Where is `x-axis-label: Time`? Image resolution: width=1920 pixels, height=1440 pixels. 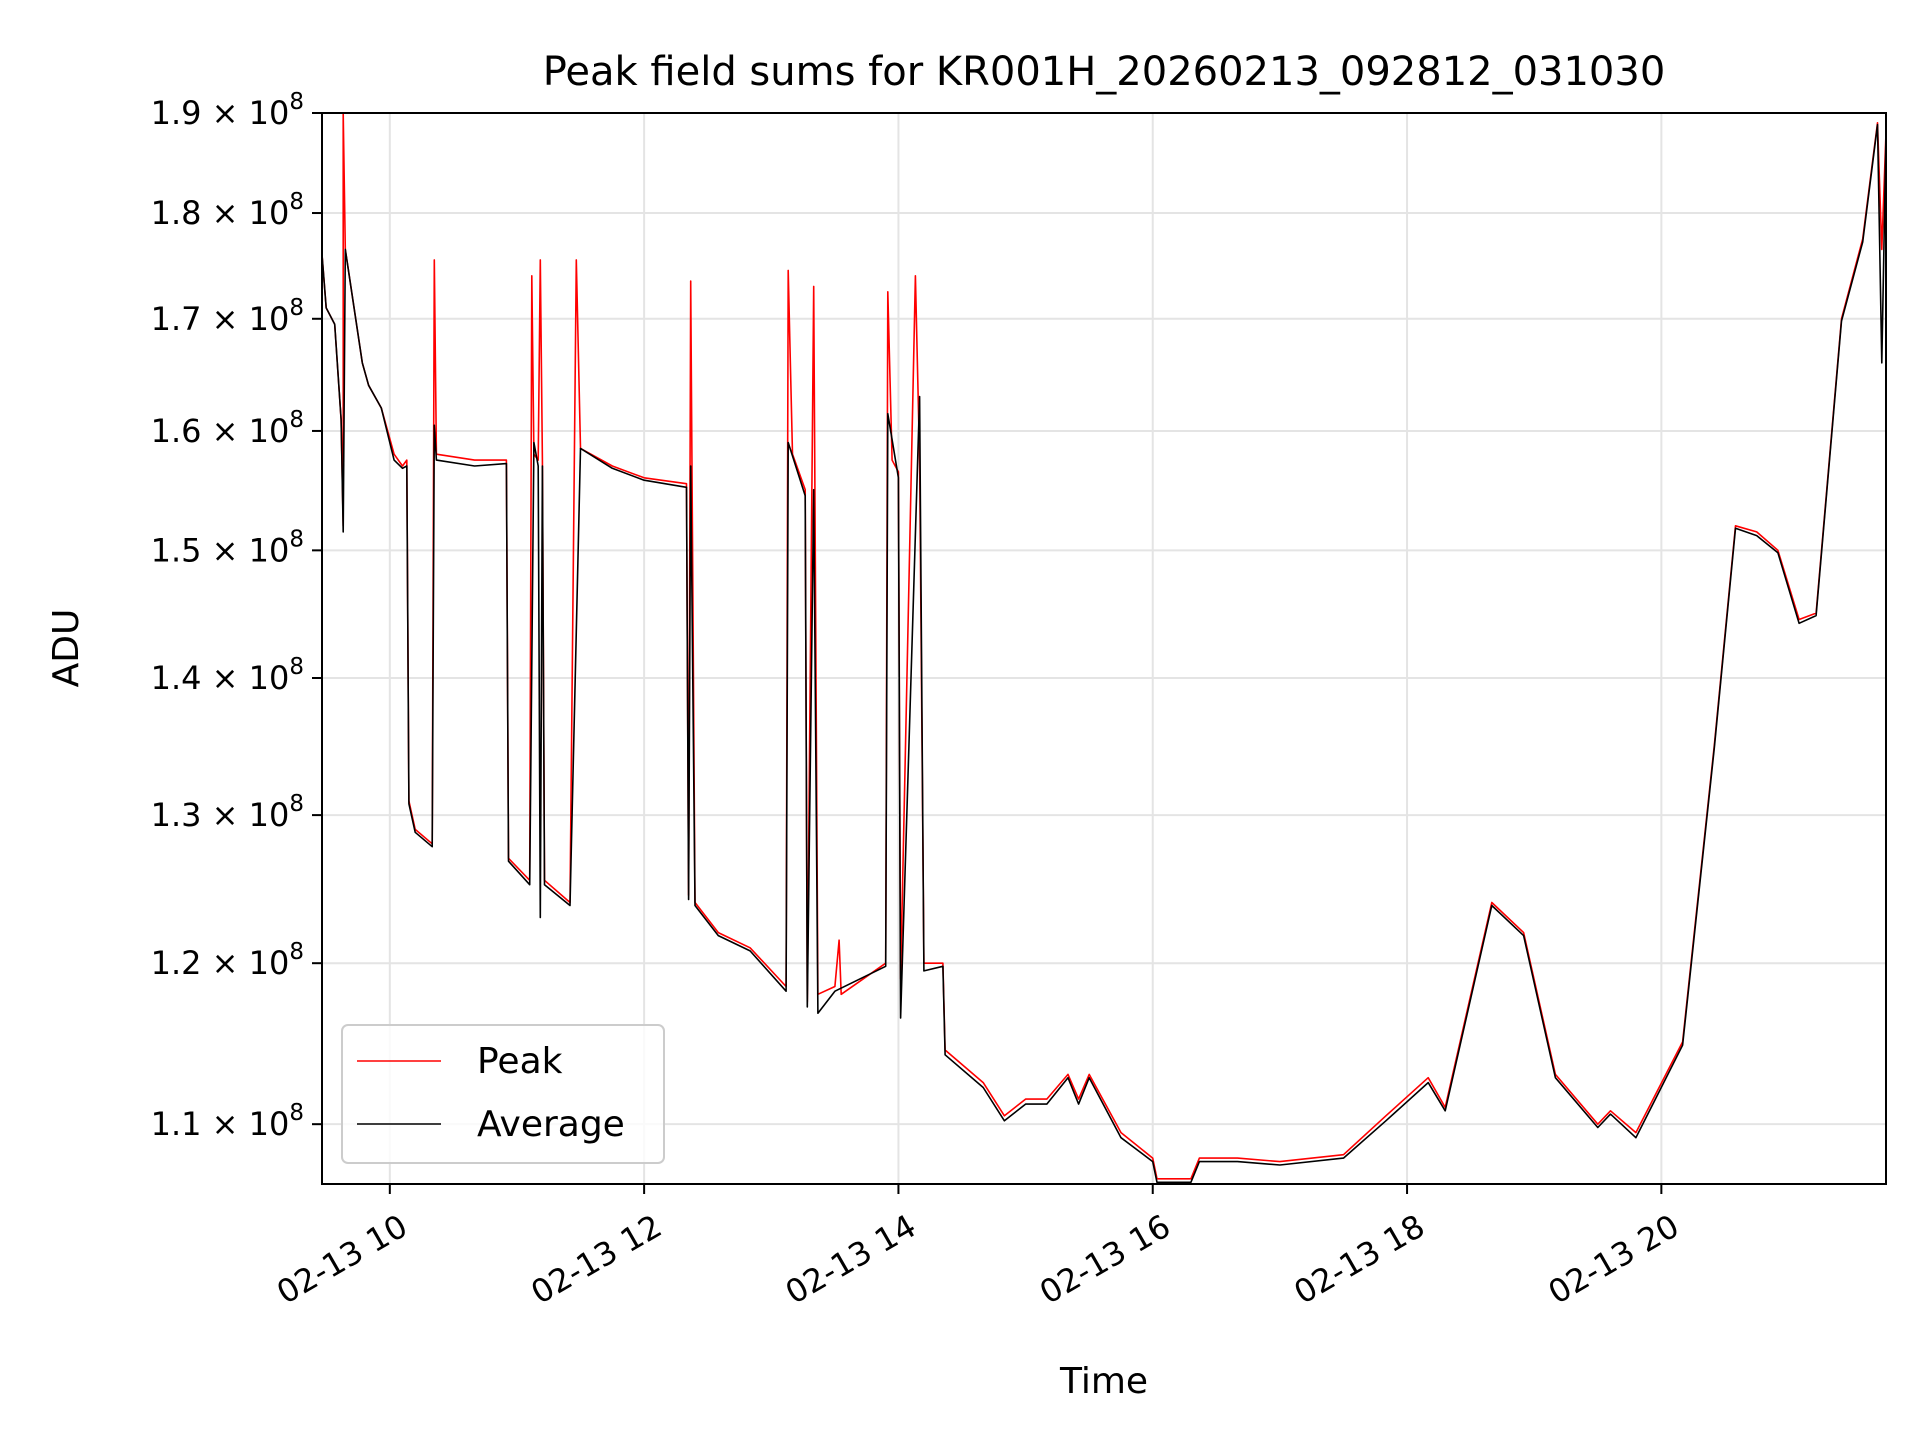
x-axis-label: Time is located at coordinates (1103, 1381).